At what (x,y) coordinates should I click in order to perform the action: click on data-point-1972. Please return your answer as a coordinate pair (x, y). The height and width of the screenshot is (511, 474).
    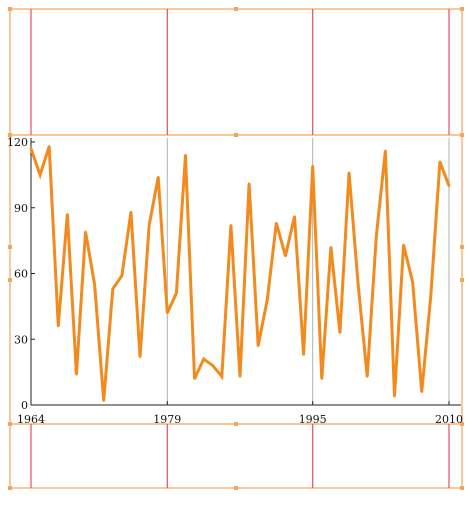
    Looking at the image, I should click on (103, 400).